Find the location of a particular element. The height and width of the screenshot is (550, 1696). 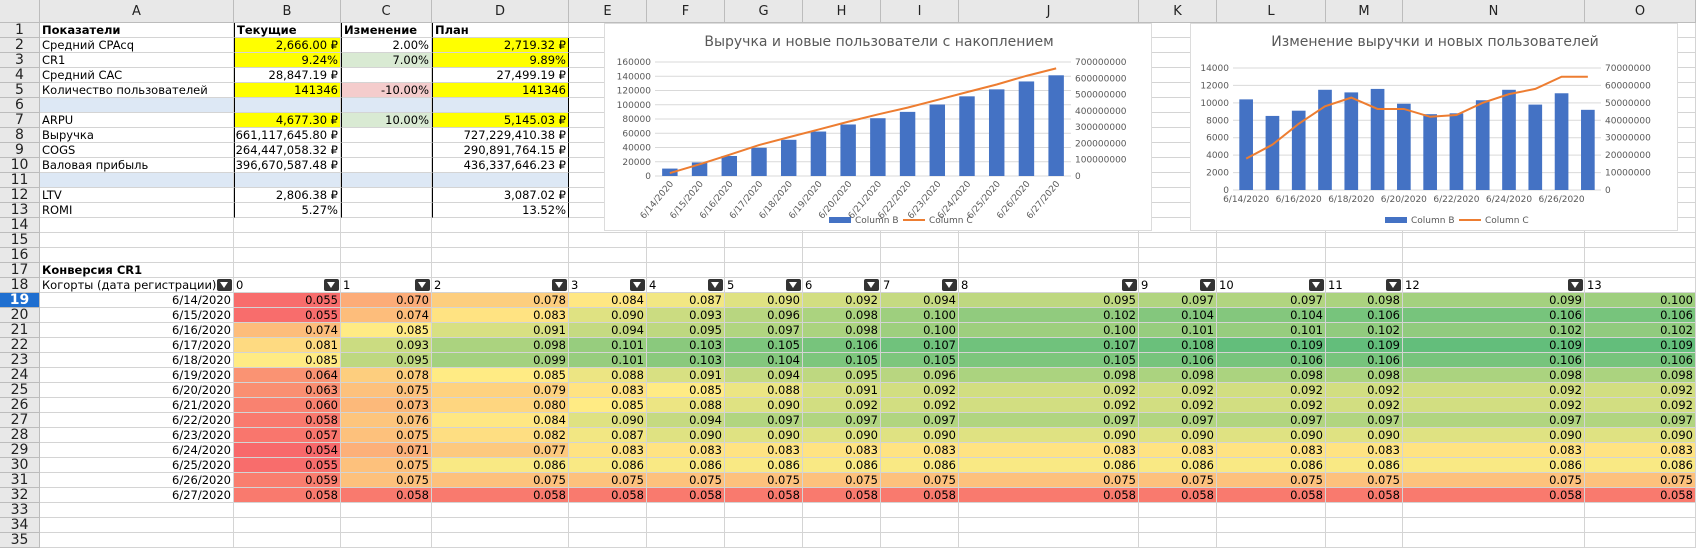

conversion-value: 0.076 is located at coordinates (386, 420).